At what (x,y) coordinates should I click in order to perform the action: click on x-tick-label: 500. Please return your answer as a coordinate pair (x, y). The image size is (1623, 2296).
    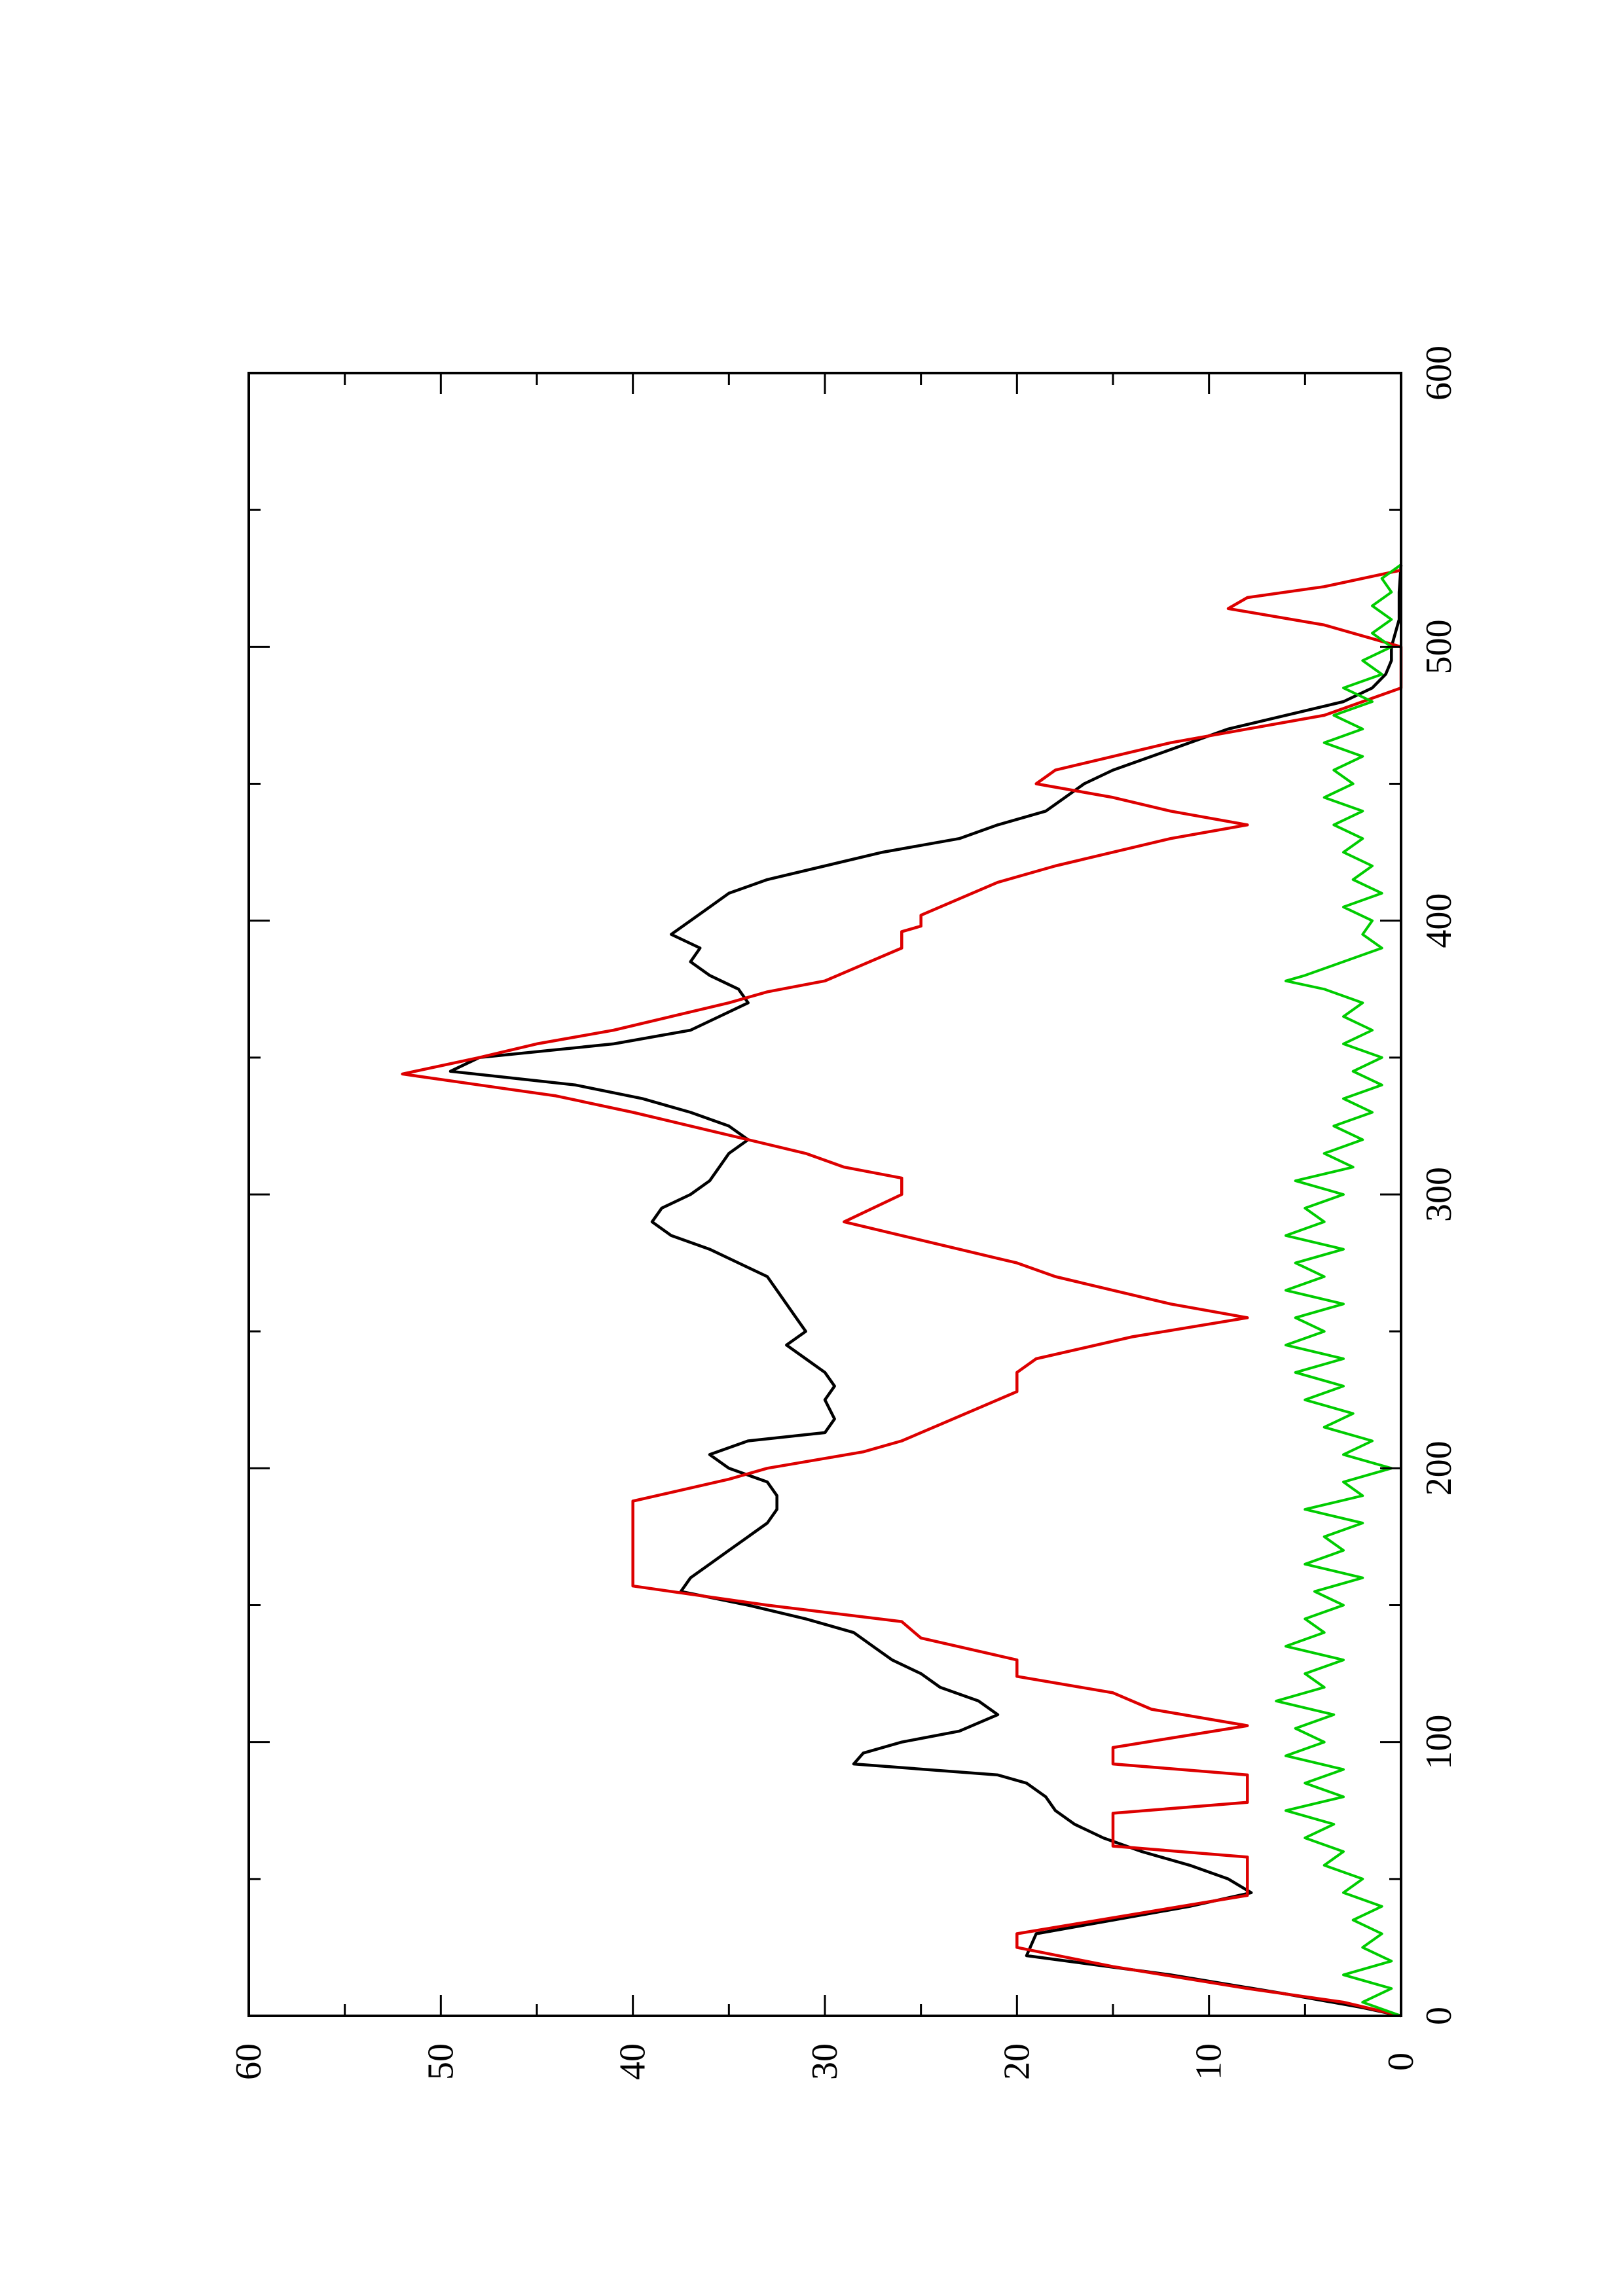
    Looking at the image, I should click on (1439, 646).